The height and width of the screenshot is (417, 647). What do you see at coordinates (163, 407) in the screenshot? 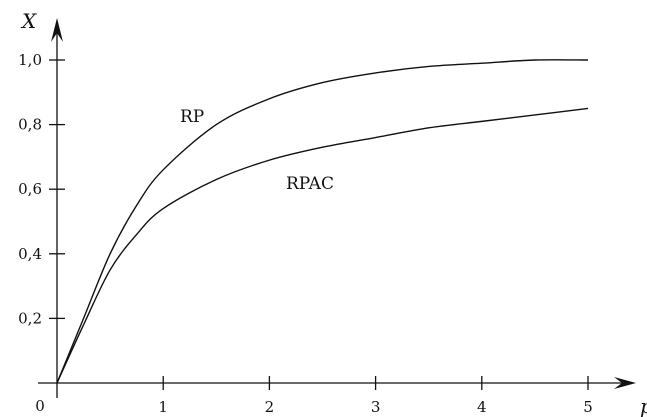
I see `x-tick-label: 1` at bounding box center [163, 407].